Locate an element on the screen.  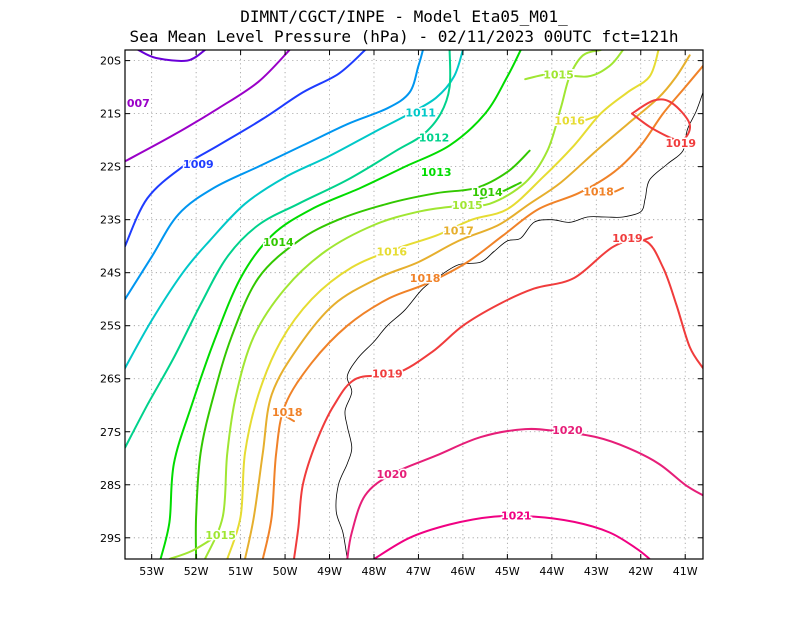
x-tick-label: 42W is located at coordinates (640, 571).